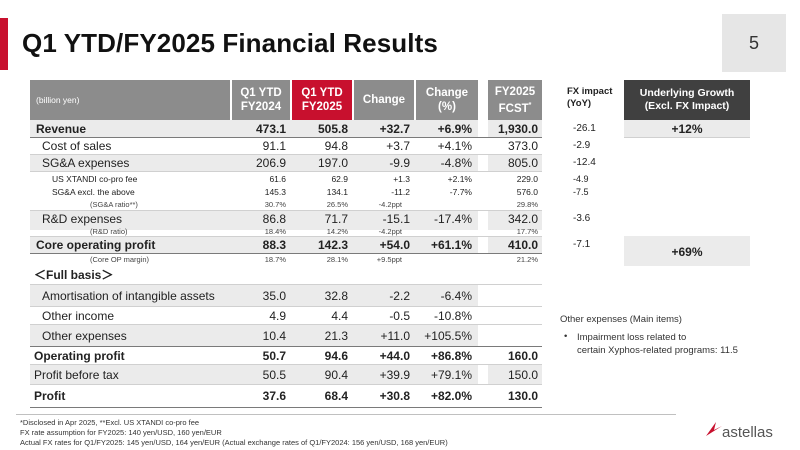  I want to click on row-fill-core-op, so click(286, 244).